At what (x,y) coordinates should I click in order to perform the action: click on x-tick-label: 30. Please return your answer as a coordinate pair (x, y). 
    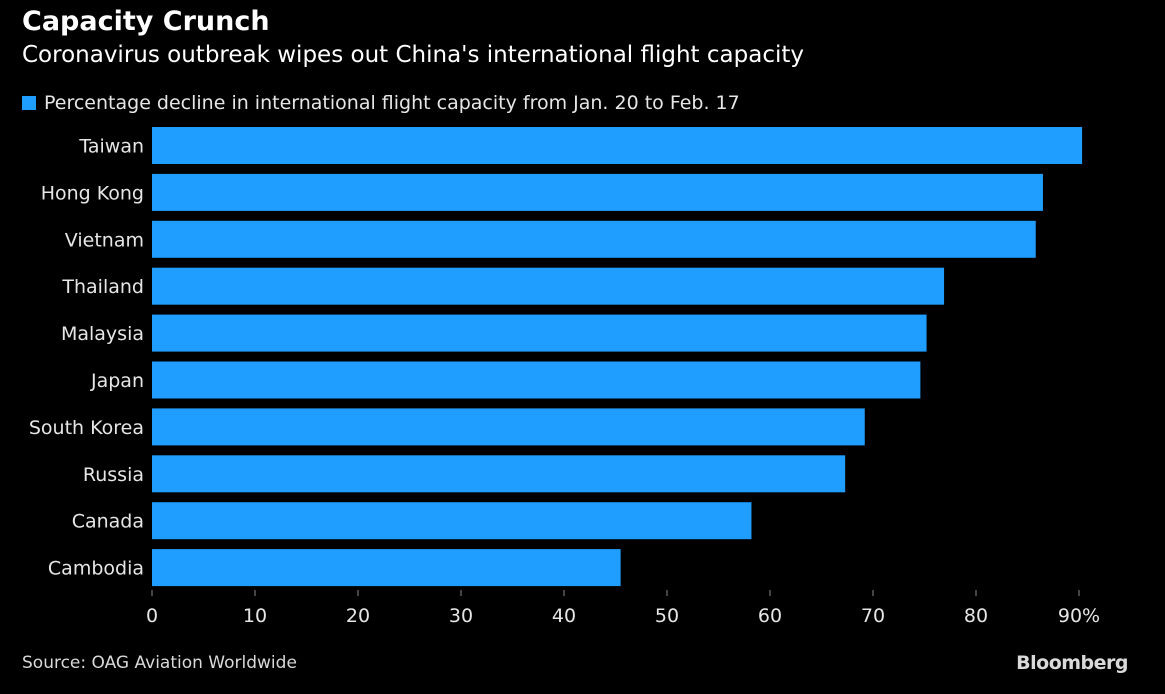
    Looking at the image, I should click on (461, 616).